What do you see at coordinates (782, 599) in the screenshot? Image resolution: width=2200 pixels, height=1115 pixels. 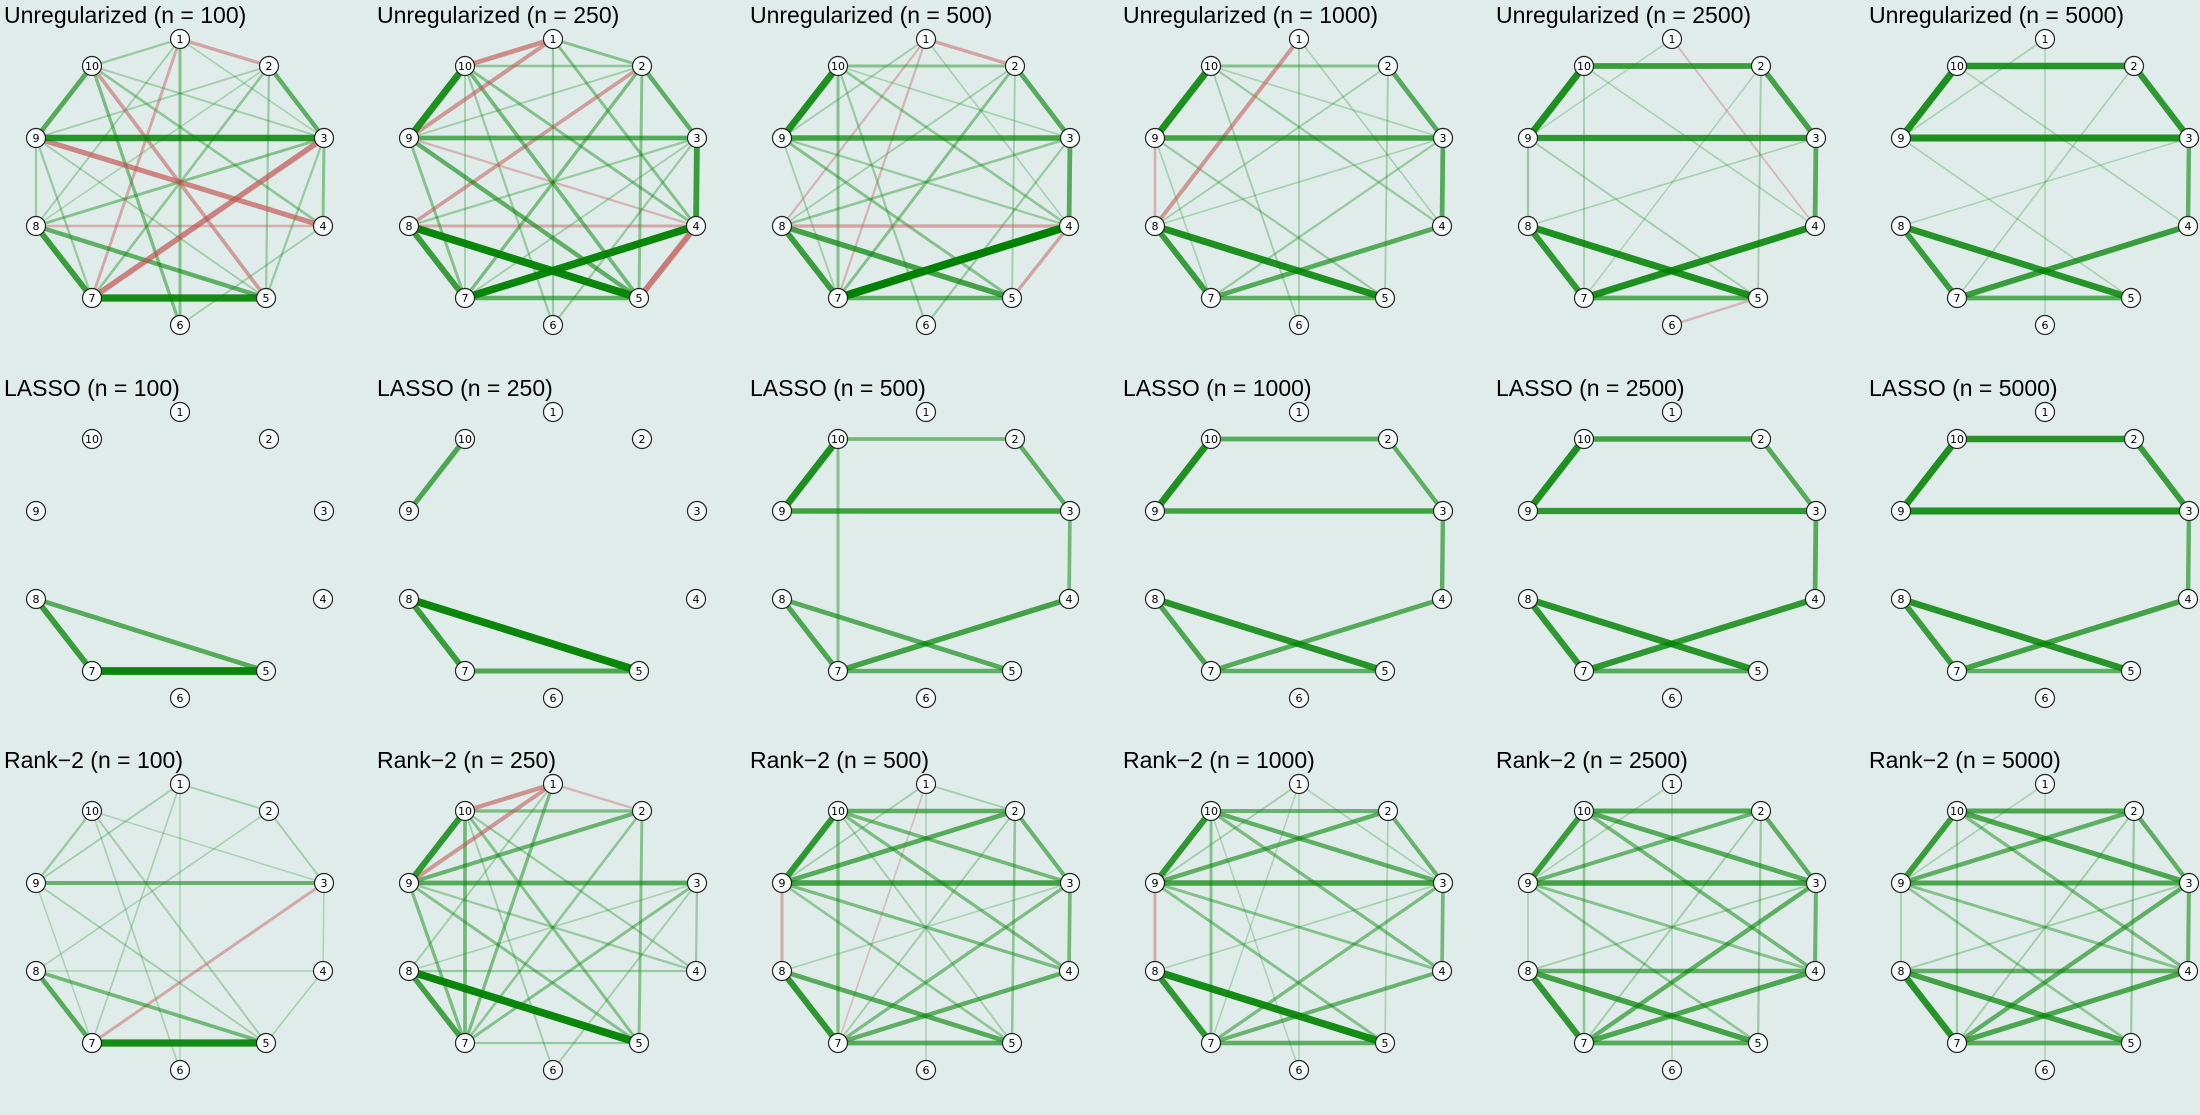 I see `node-label: 8` at bounding box center [782, 599].